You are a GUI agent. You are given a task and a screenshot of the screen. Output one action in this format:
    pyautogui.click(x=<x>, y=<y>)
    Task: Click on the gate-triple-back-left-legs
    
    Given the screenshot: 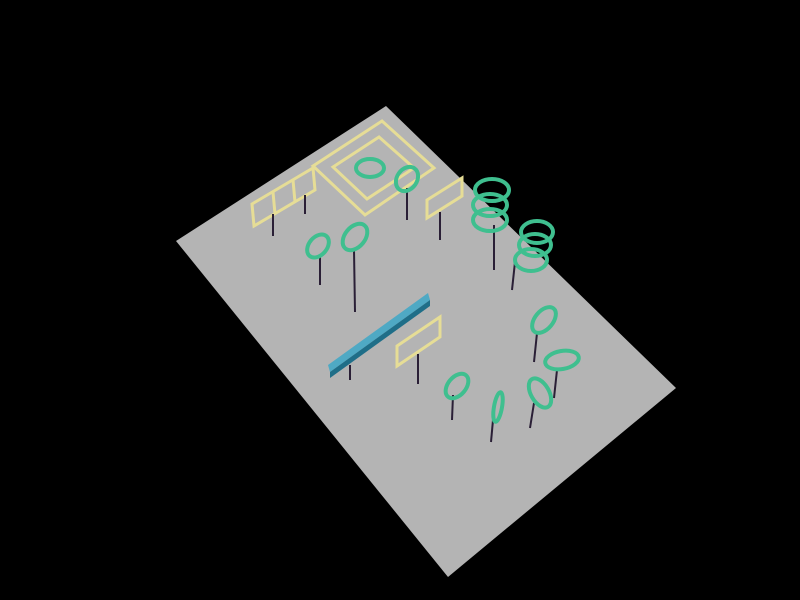 What is the action you would take?
    pyautogui.click(x=289, y=215)
    